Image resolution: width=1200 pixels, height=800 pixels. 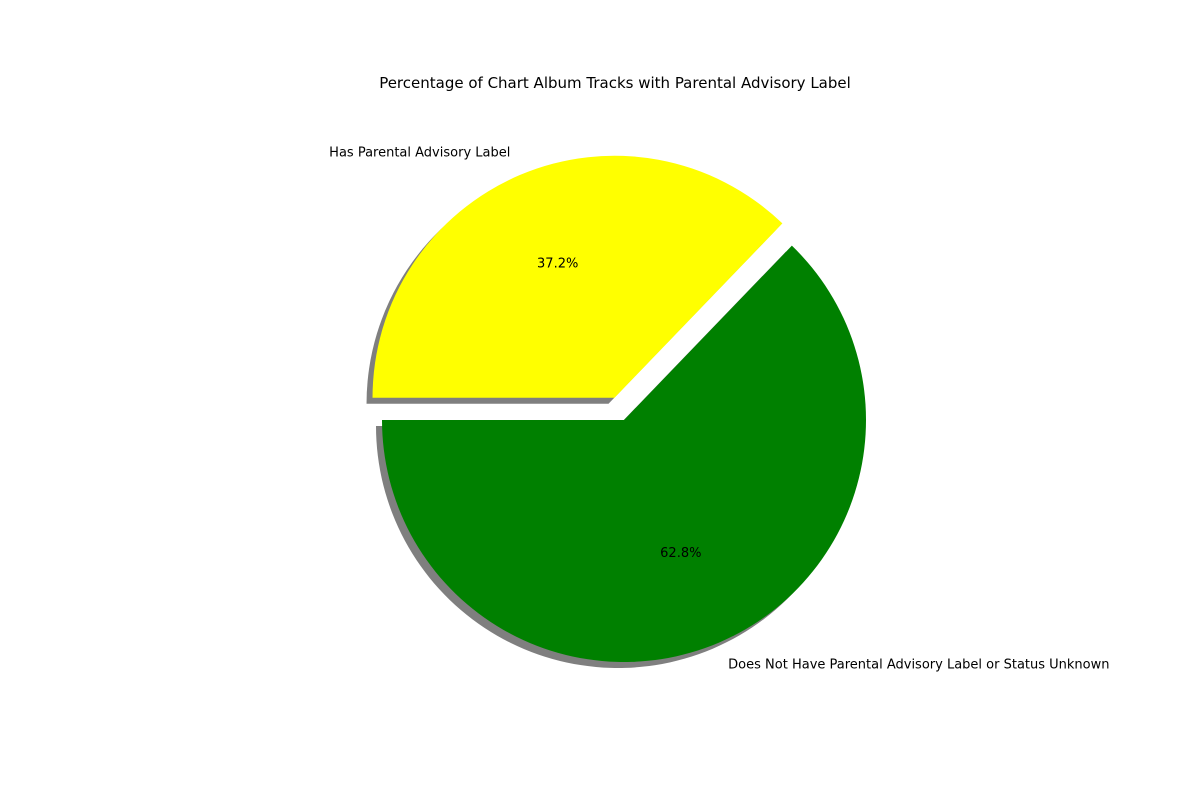 I want to click on pie-slice-has-parental-advisory-label, so click(x=577, y=276).